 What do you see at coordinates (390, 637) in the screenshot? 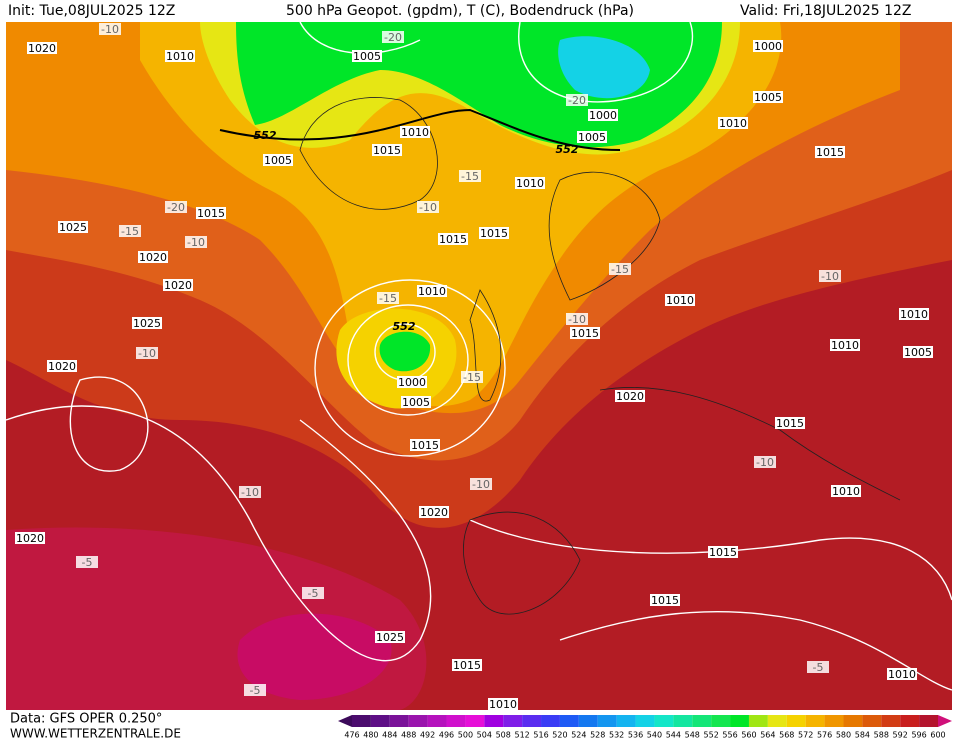
I see `pressure-label: 1025` at bounding box center [390, 637].